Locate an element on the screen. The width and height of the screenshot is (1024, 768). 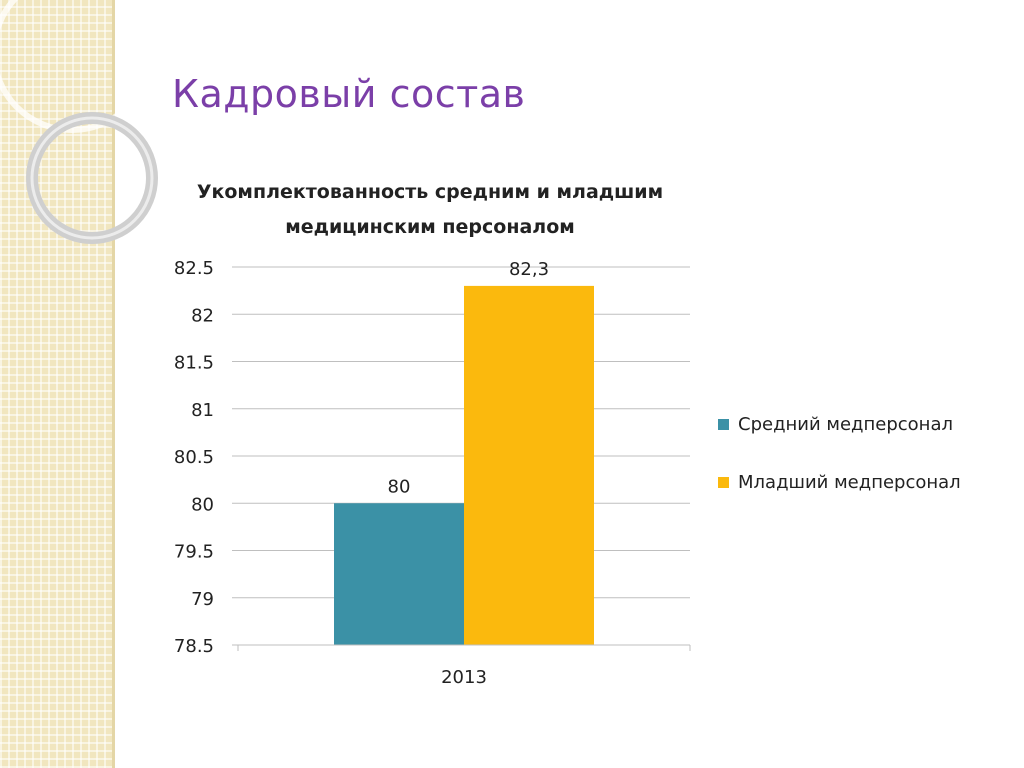
legend-label: Средний медперсонал is located at coordinates (845, 424).